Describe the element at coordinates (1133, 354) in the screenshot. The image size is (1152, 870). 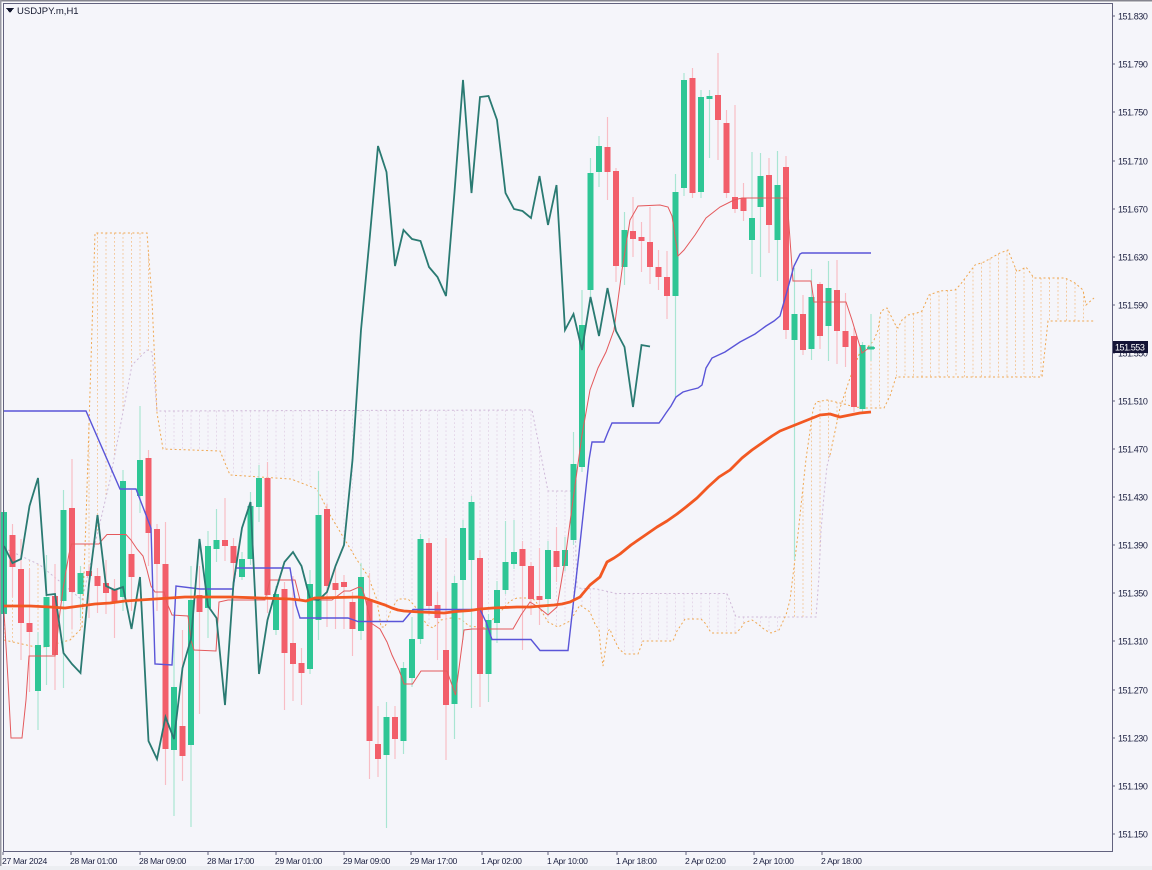
I see `svg-text: 151.550` at that location.